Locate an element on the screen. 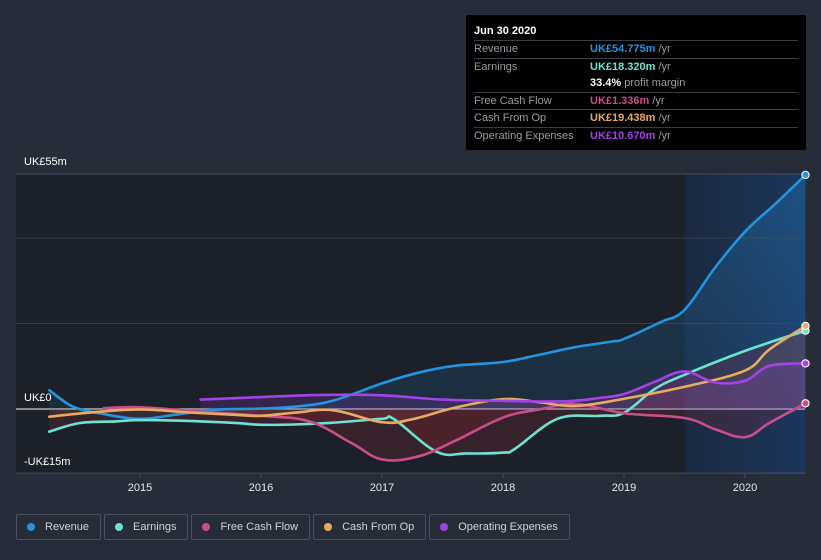 The width and height of the screenshot is (821, 560). legend-item-revenue: Revenue is located at coordinates (59, 527).